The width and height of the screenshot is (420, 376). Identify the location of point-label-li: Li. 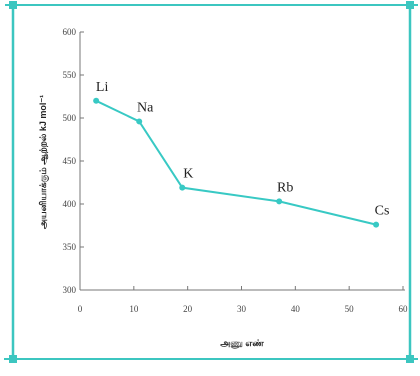
(102, 87).